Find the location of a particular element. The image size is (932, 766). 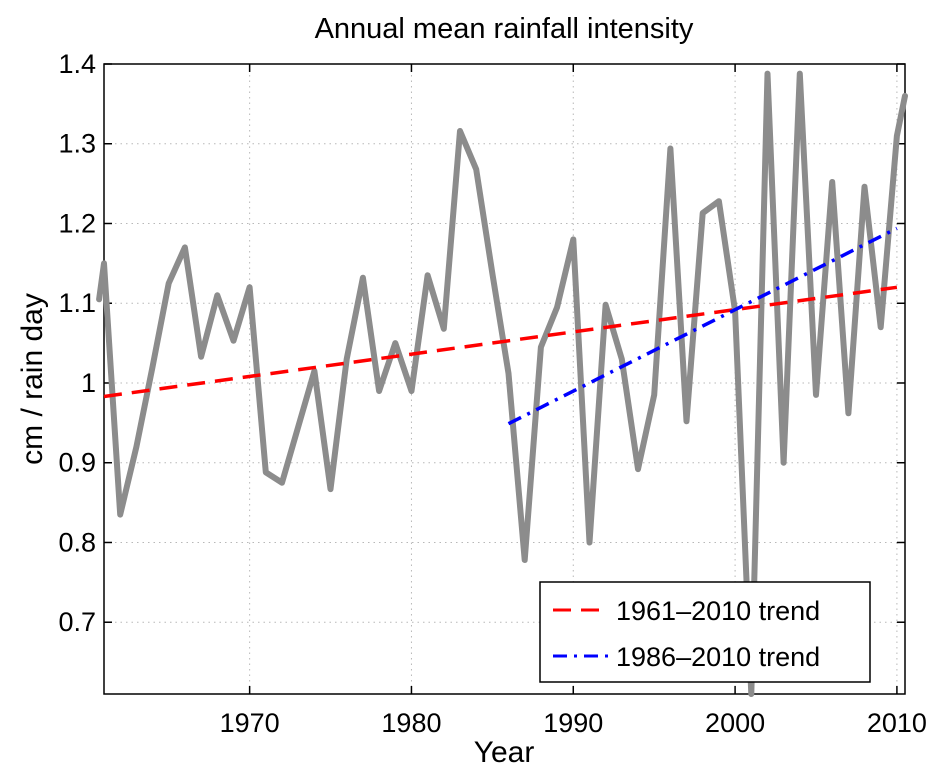

x-tick-label: 2000 is located at coordinates (735, 723).